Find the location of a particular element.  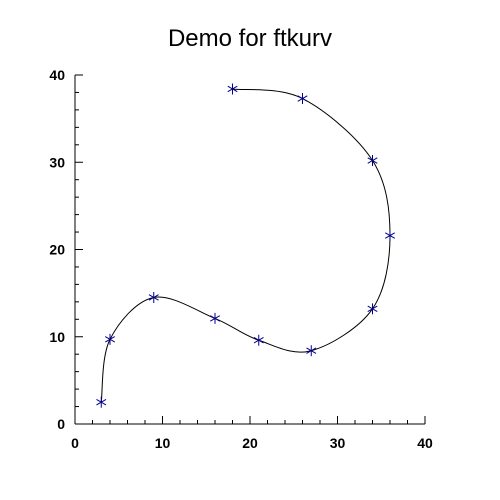

y-tick-label: 40 is located at coordinates (57, 75).